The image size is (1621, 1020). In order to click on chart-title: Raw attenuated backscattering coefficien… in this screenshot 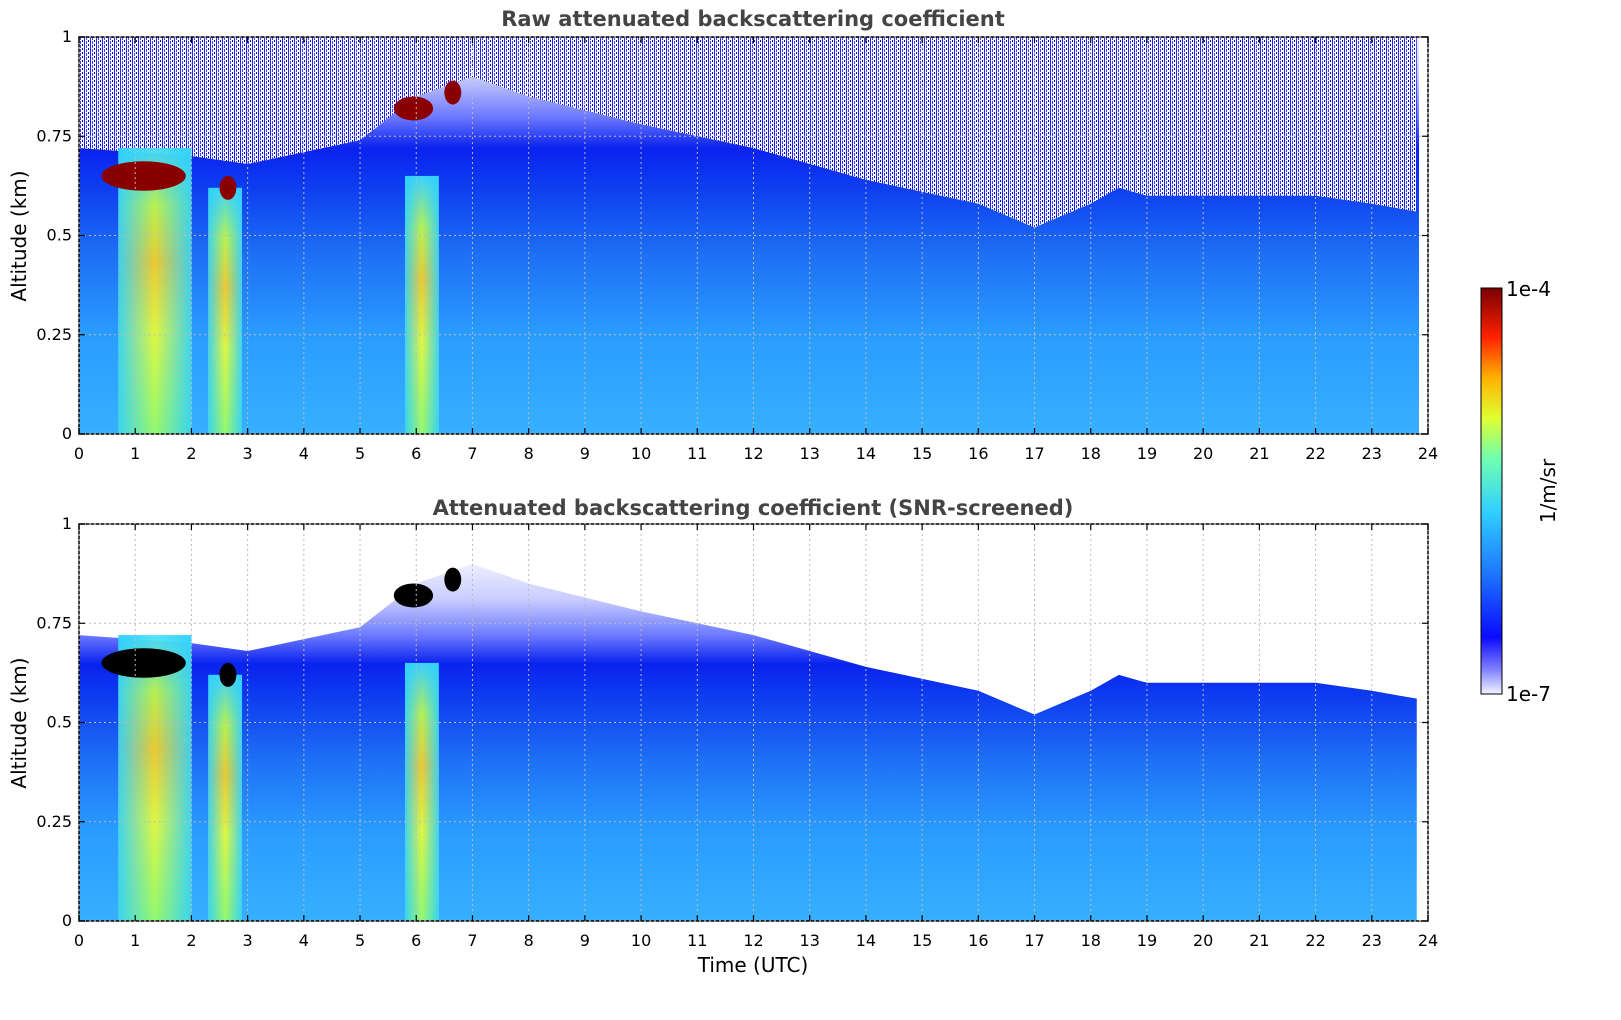, I will do `click(753, 19)`.